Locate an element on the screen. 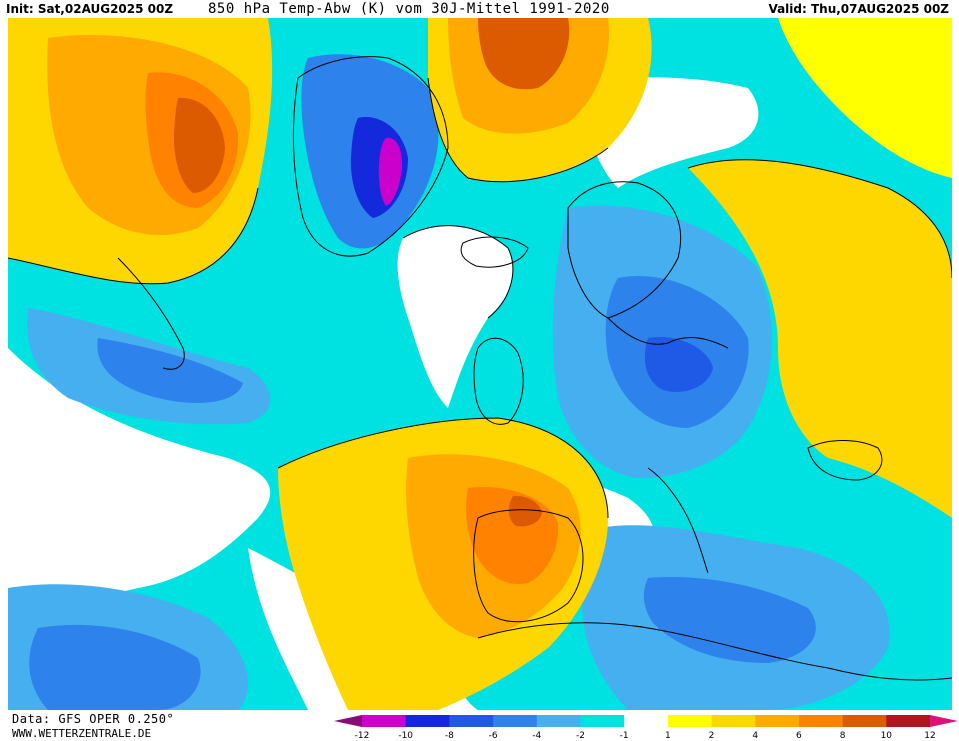  coastline-iberia is located at coordinates (528, 566).